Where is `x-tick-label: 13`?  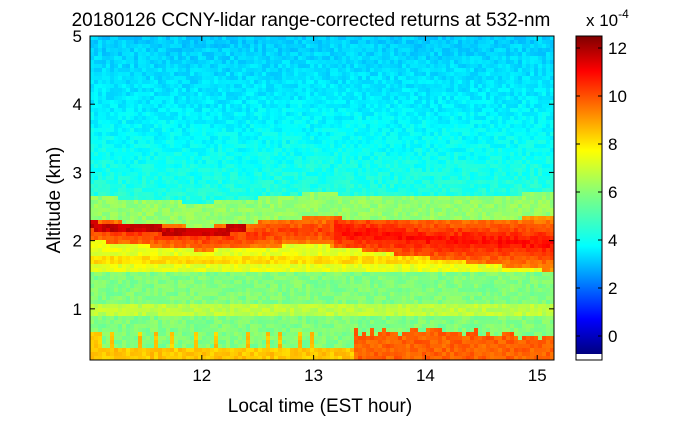 x-tick-label: 13 is located at coordinates (313, 375).